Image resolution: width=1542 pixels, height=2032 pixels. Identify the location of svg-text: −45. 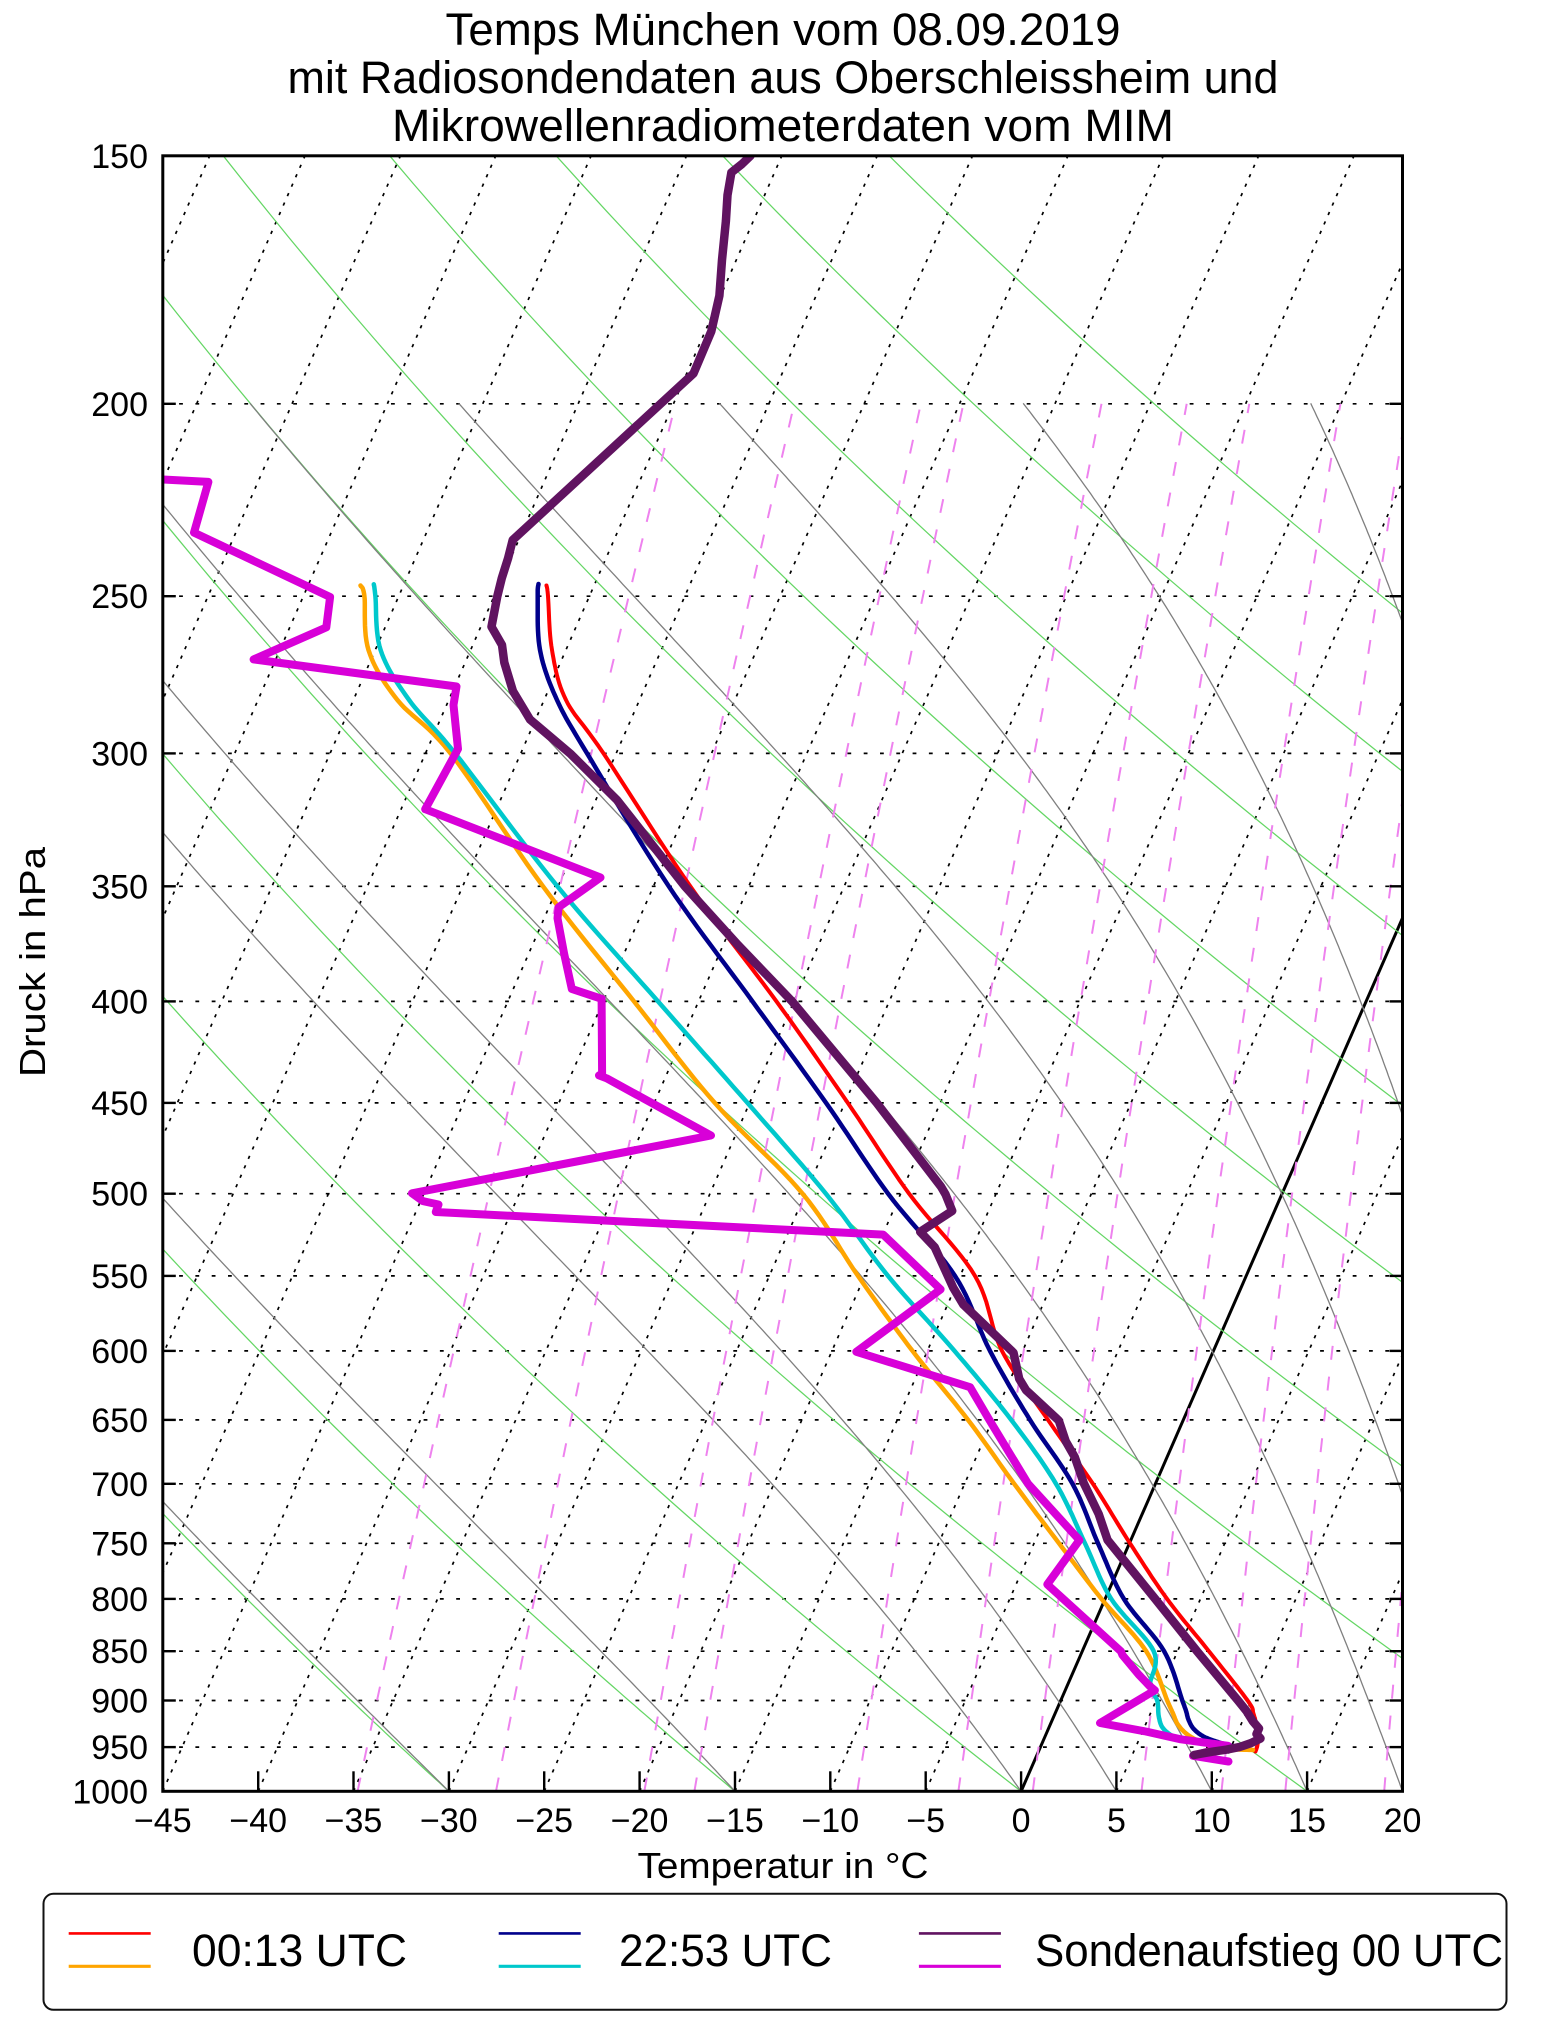
(163, 1821).